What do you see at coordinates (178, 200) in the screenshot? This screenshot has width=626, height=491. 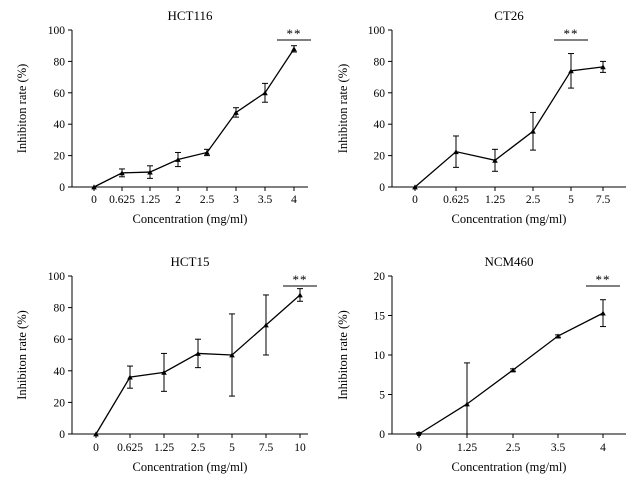 I see `x-tick-label: 2` at bounding box center [178, 200].